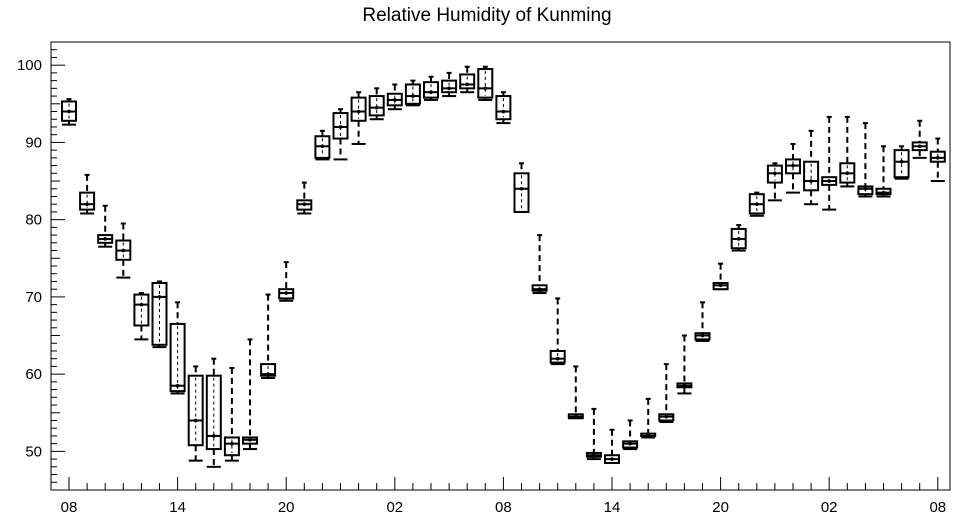  Describe the element at coordinates (33, 451) in the screenshot. I see `y-tick-label: 50` at that location.